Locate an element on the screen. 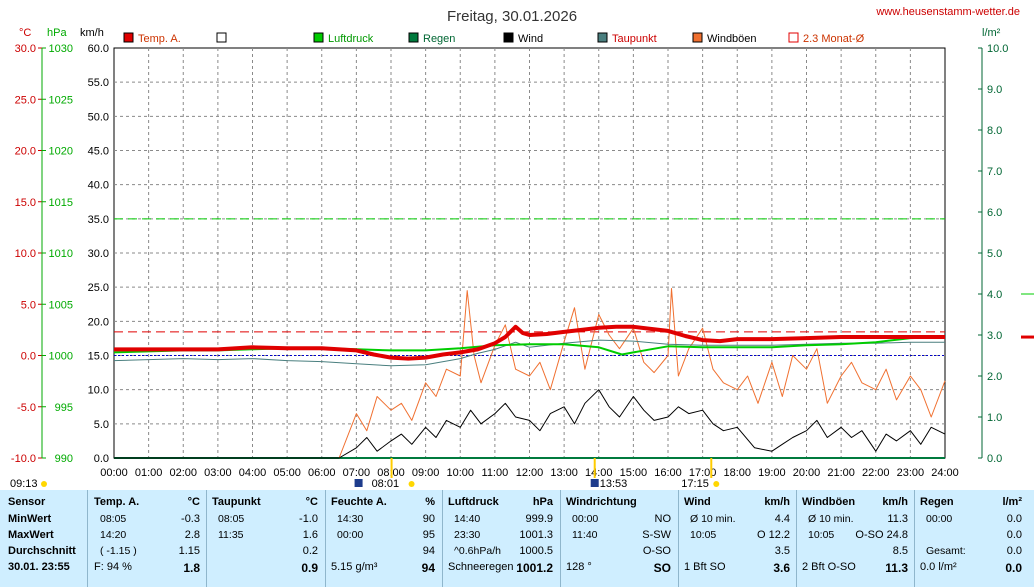 Image resolution: width=1034 pixels, height=587 pixels. x-tick-label: 12:00 is located at coordinates (530, 473).